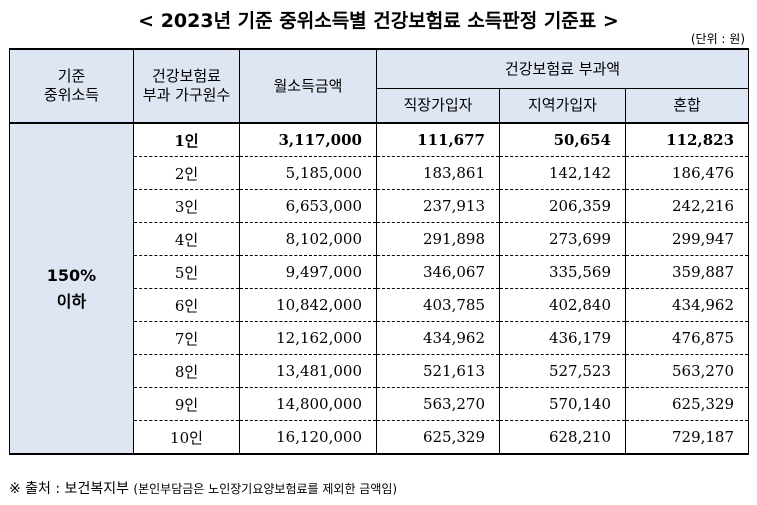  What do you see at coordinates (69, 489) in the screenshot?
I see `source-note-main: ※ 출처 : 보건복지부` at bounding box center [69, 489].